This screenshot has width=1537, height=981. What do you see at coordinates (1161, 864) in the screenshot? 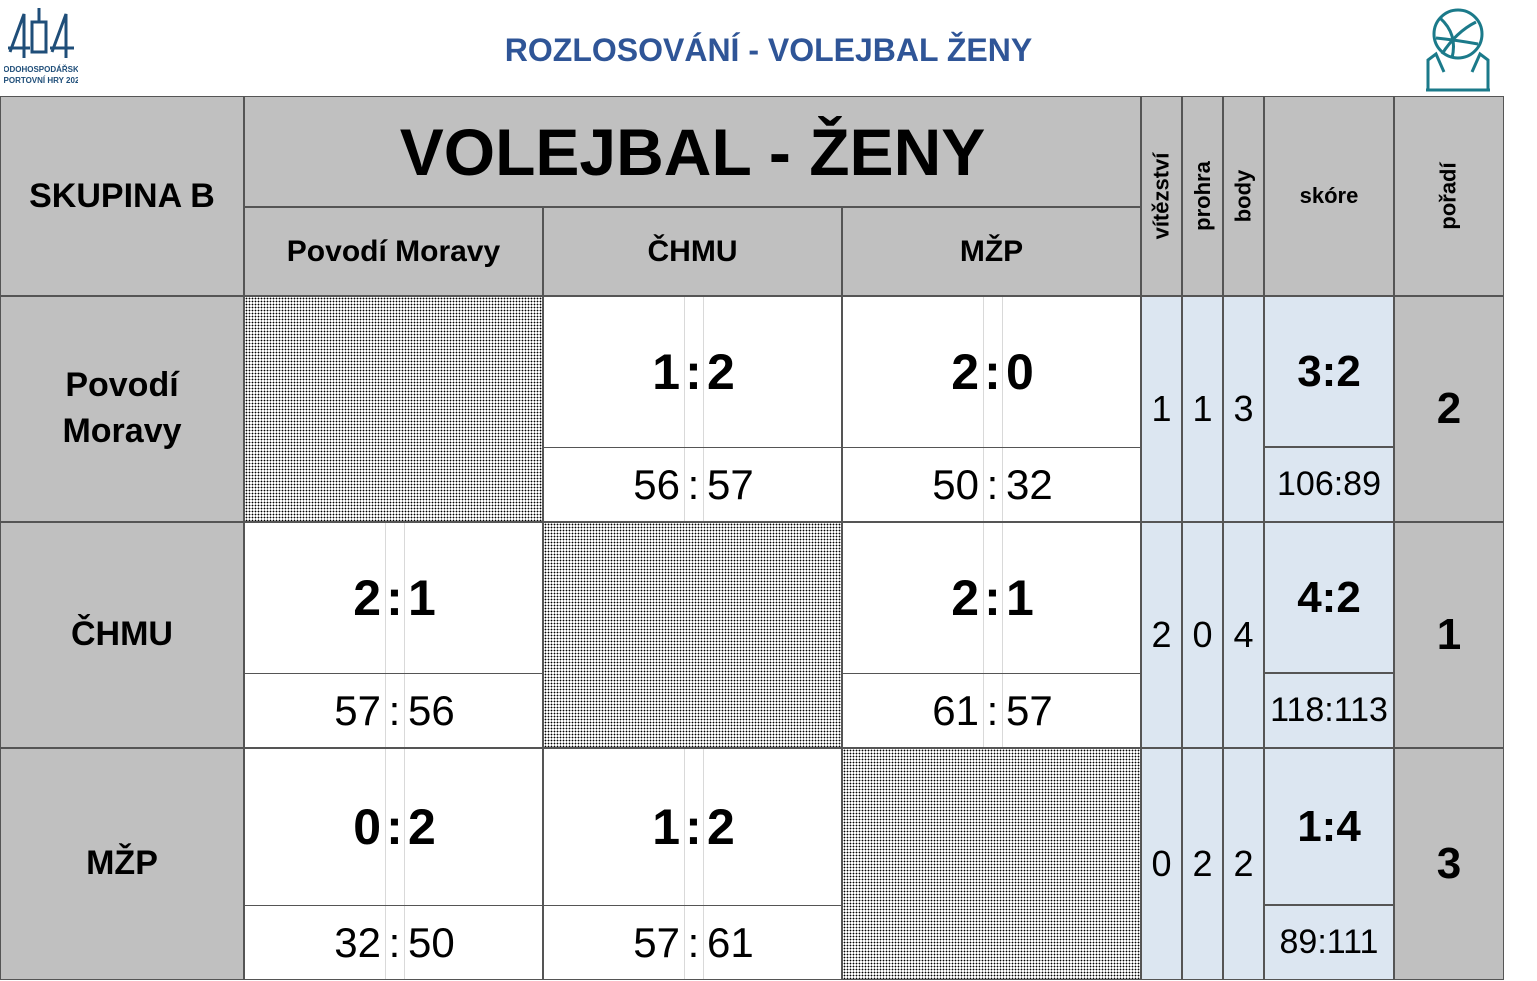
I see `stat-wins: 0` at bounding box center [1161, 864].